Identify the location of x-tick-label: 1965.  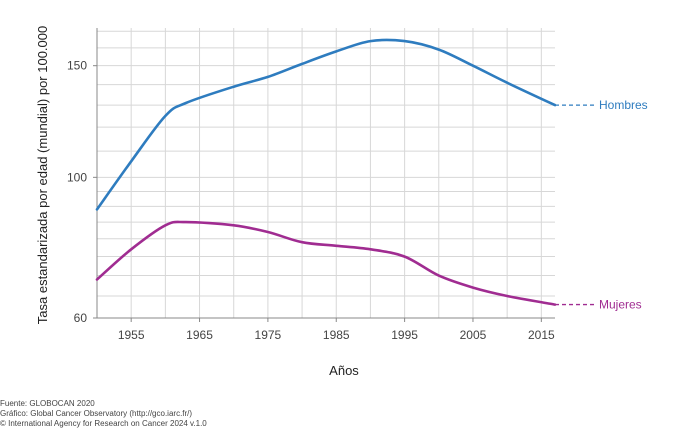
(199, 335).